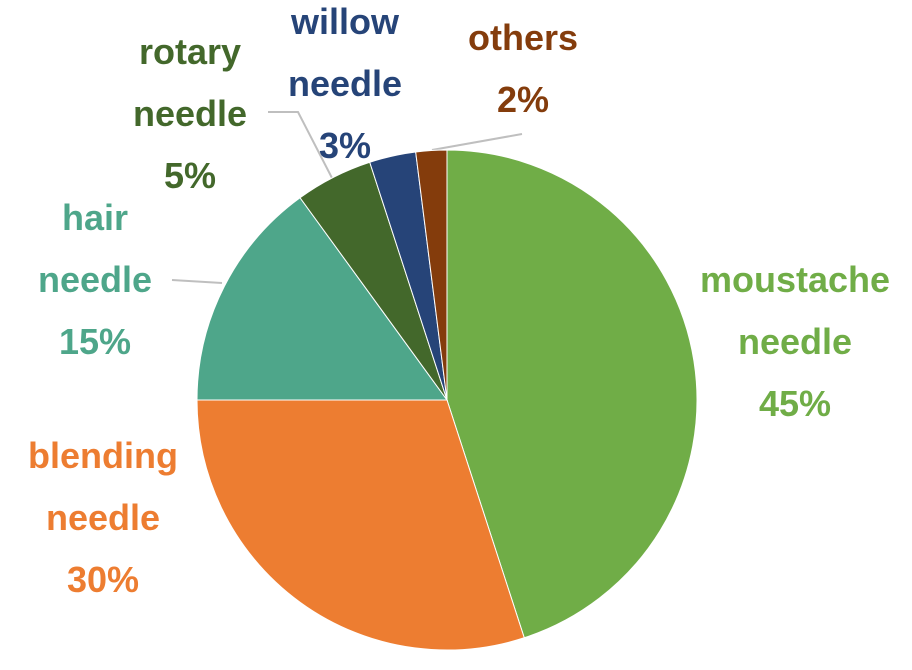 The image size is (912, 670). I want to click on value-label: 45%, so click(795, 403).